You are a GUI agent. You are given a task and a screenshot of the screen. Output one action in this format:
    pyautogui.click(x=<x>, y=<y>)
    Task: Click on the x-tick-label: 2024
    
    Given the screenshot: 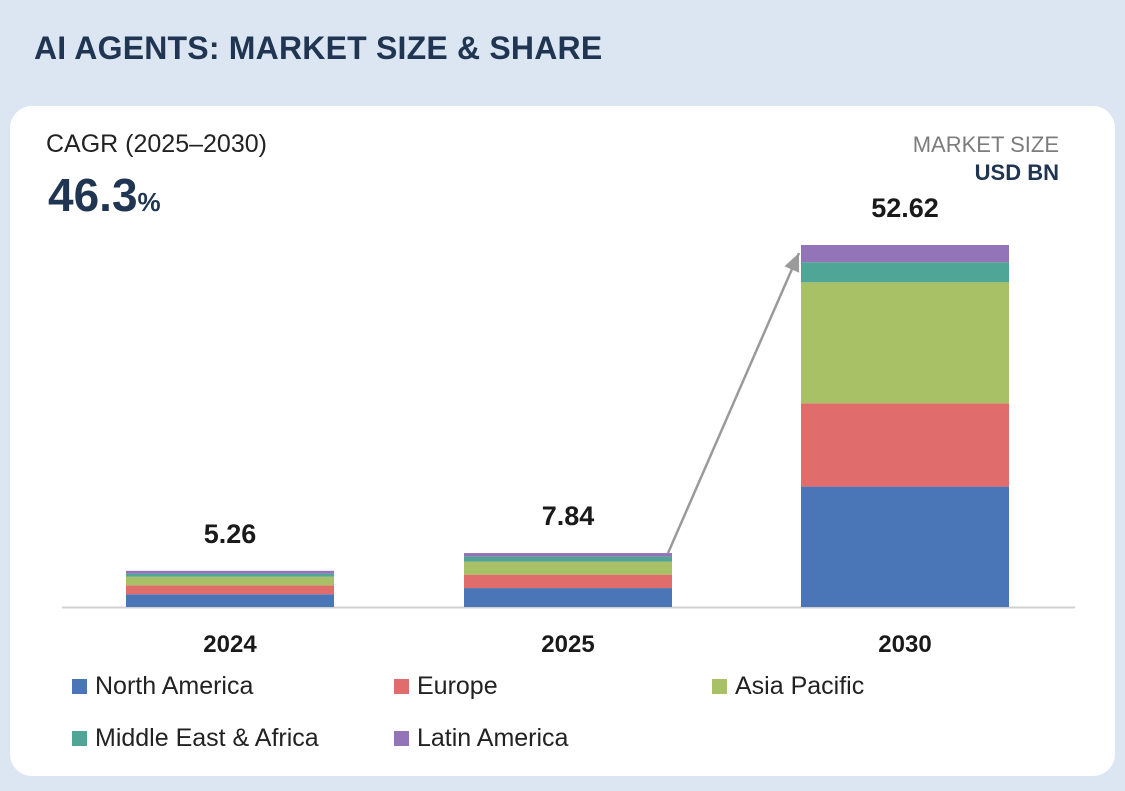 What is the action you would take?
    pyautogui.click(x=230, y=644)
    